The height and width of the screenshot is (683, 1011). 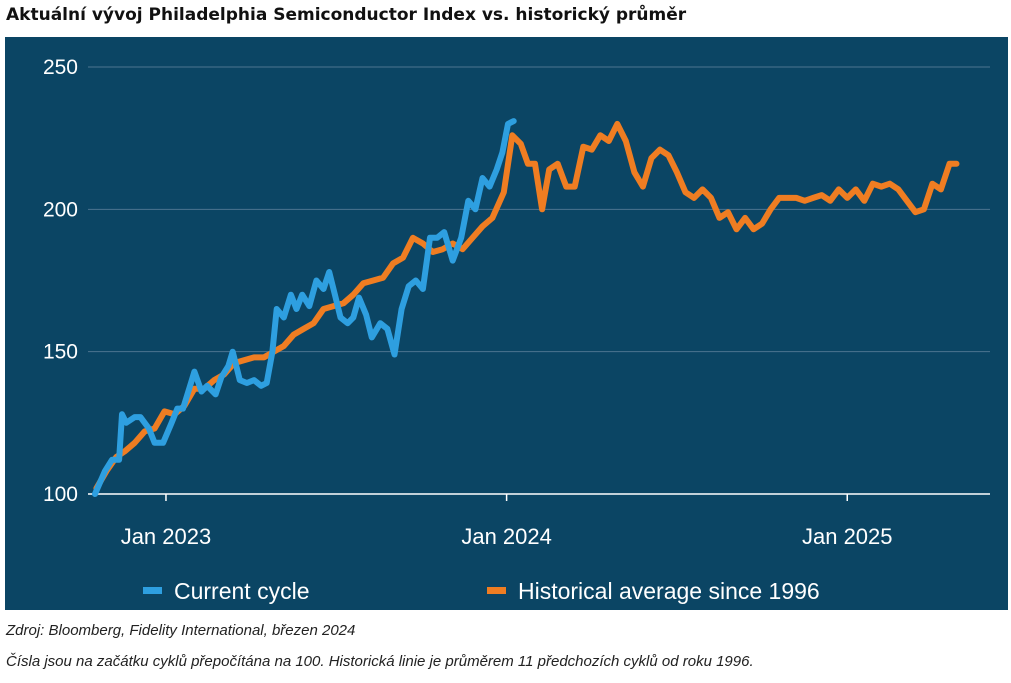 What do you see at coordinates (506, 536) in the screenshot?
I see `x-tick-label: Jan 2024` at bounding box center [506, 536].